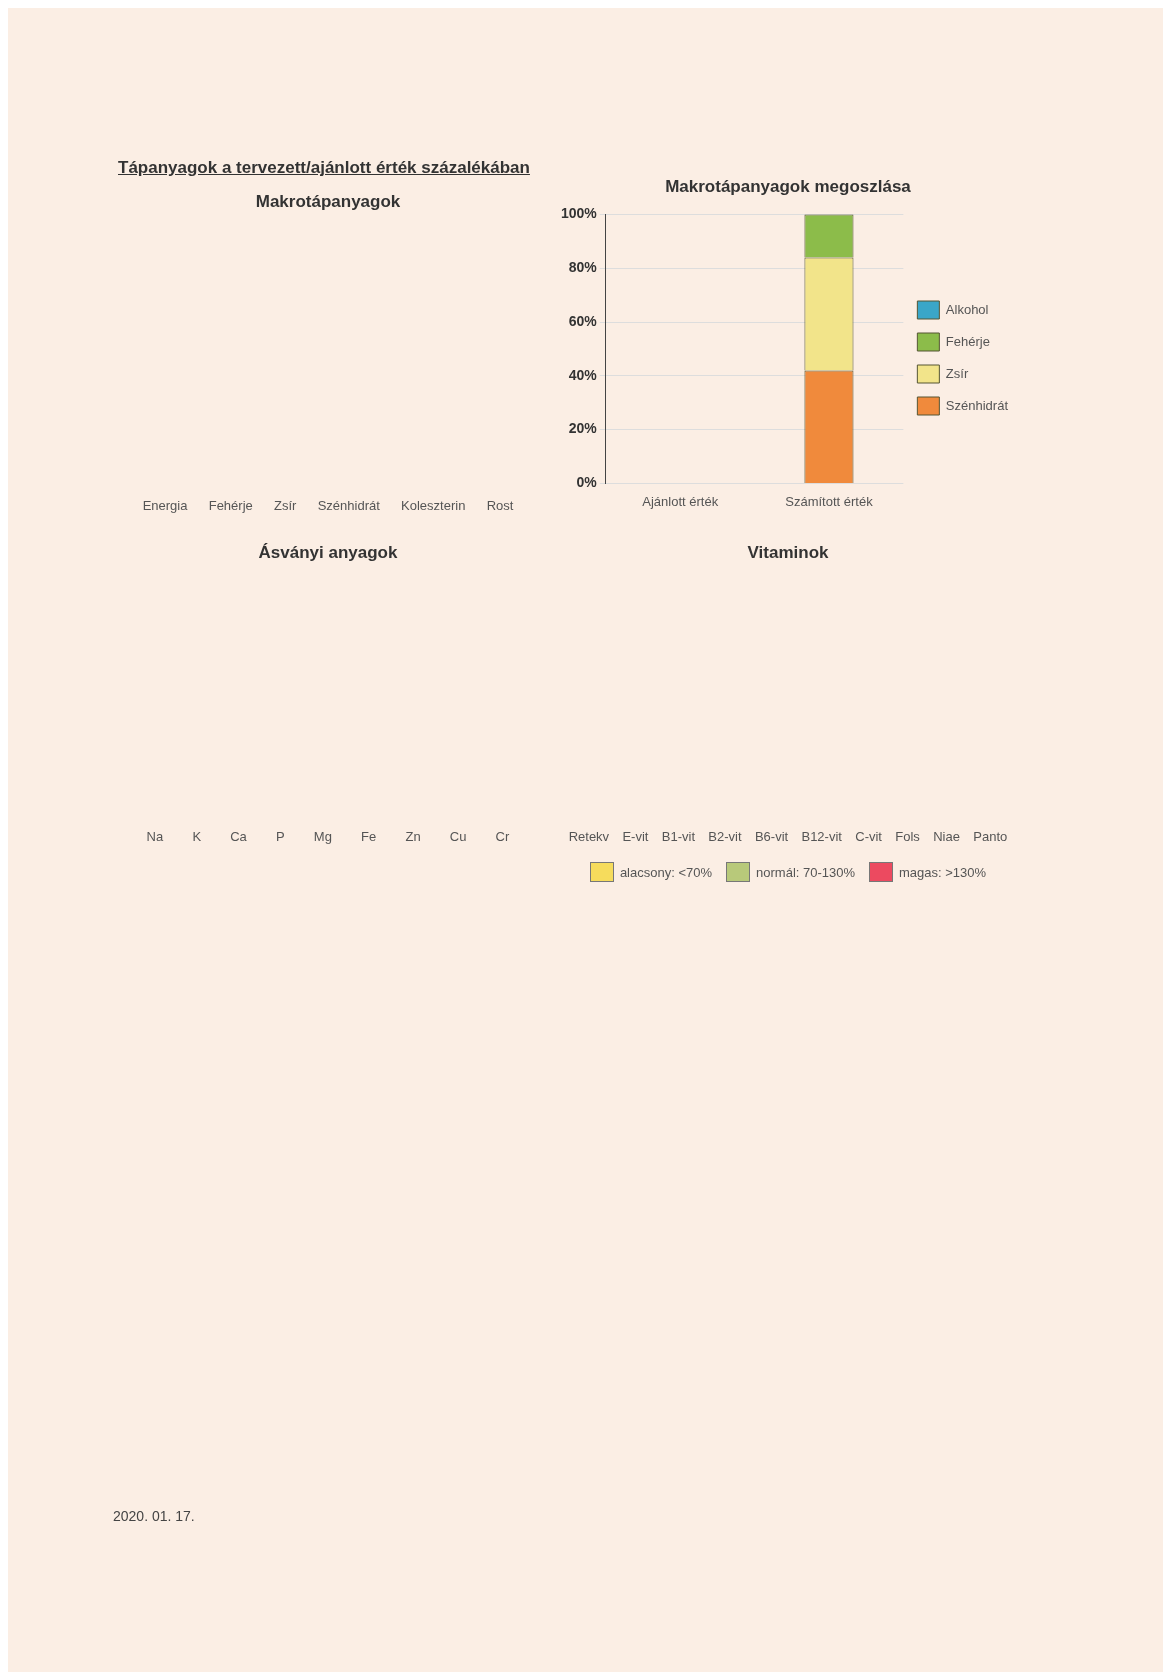 The image size is (1171, 1680). What do you see at coordinates (907, 836) in the screenshot?
I see `category-label: Fols` at bounding box center [907, 836].